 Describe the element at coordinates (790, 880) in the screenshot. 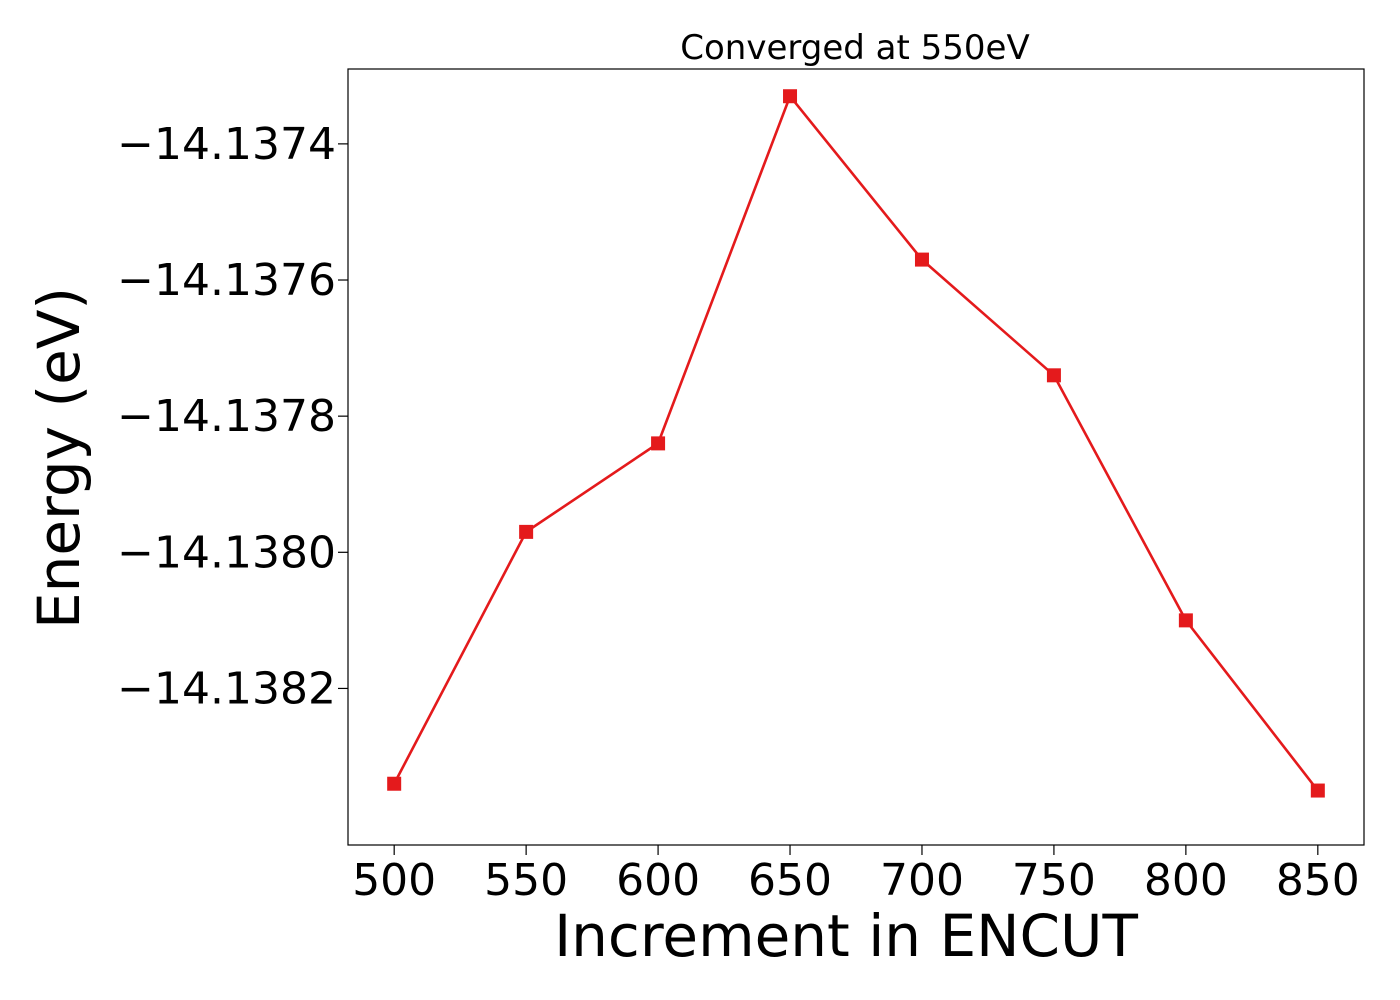

I see `x-tick-label: 650` at that location.